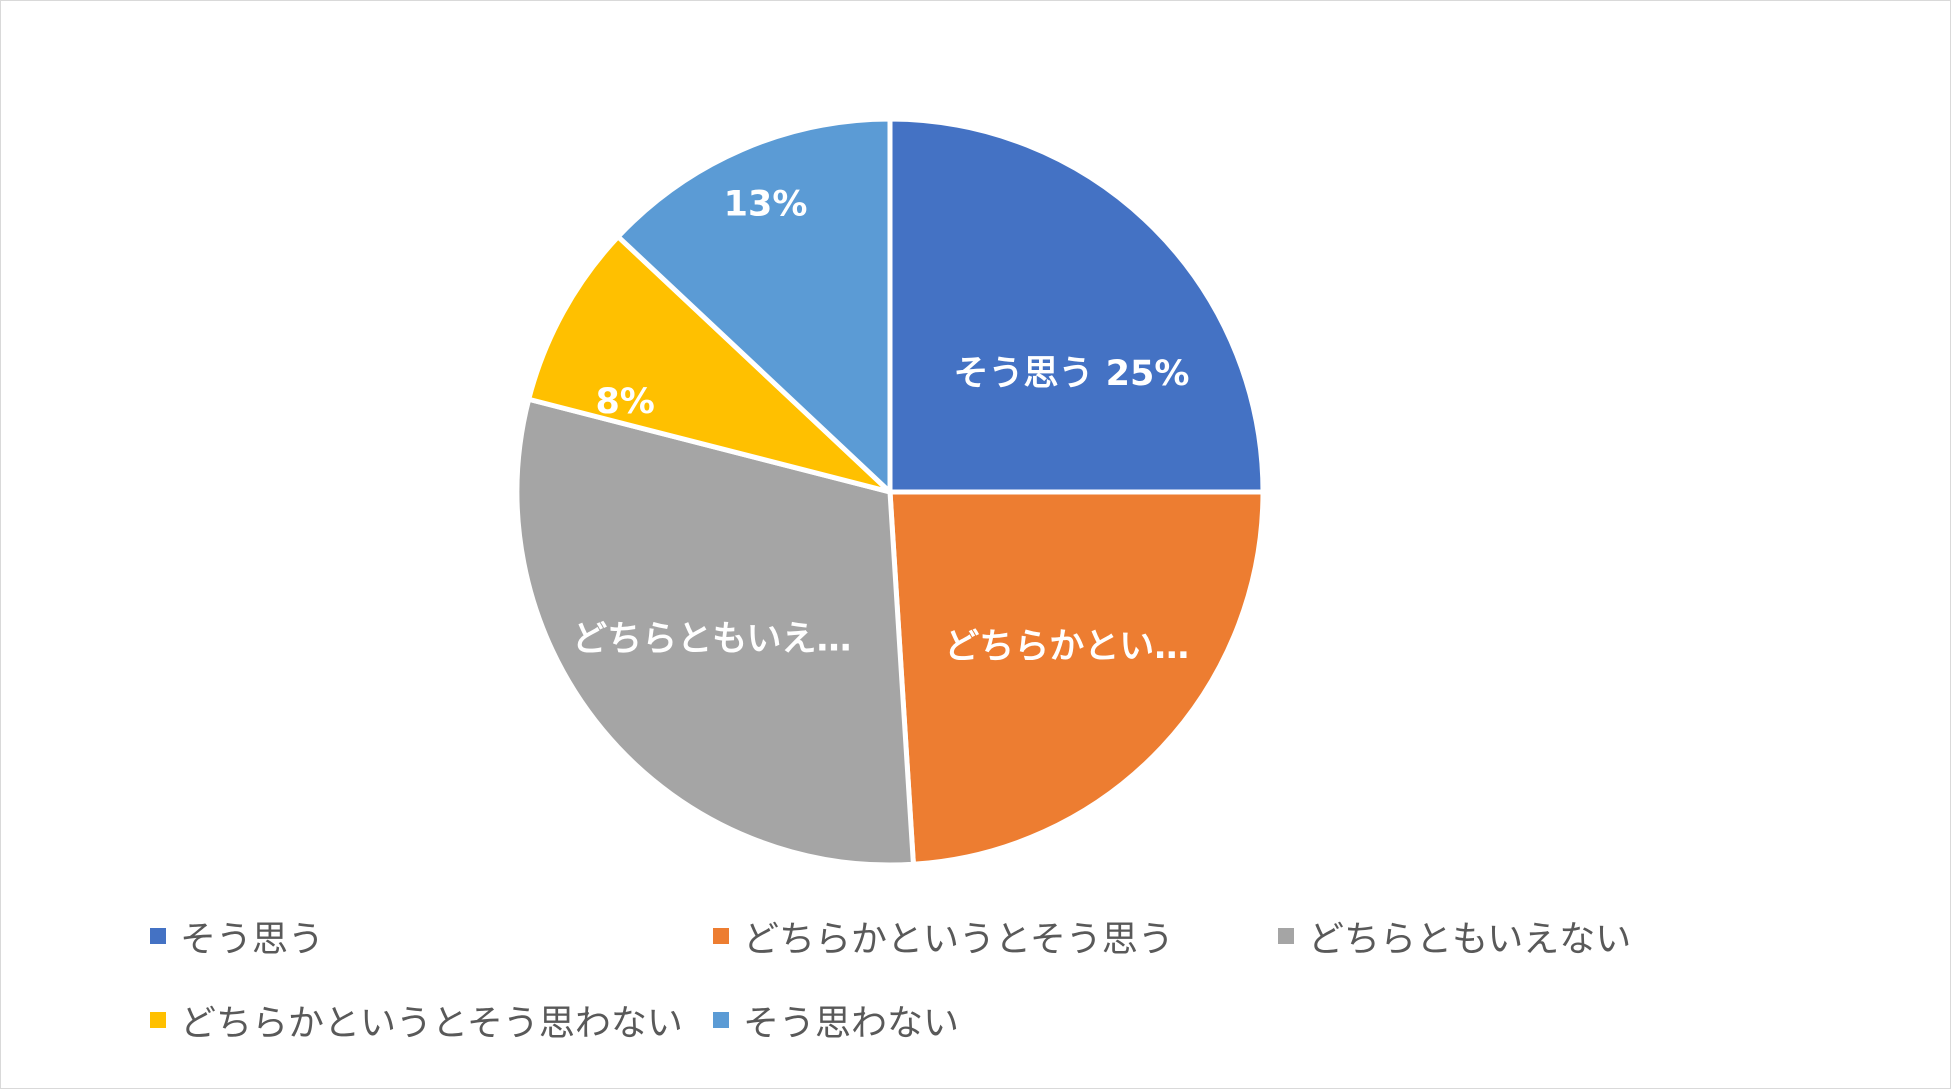 This screenshot has height=1089, width=1951. Describe the element at coordinates (1076, 305) in the screenshot. I see `pie-slice-sou-omou` at that location.